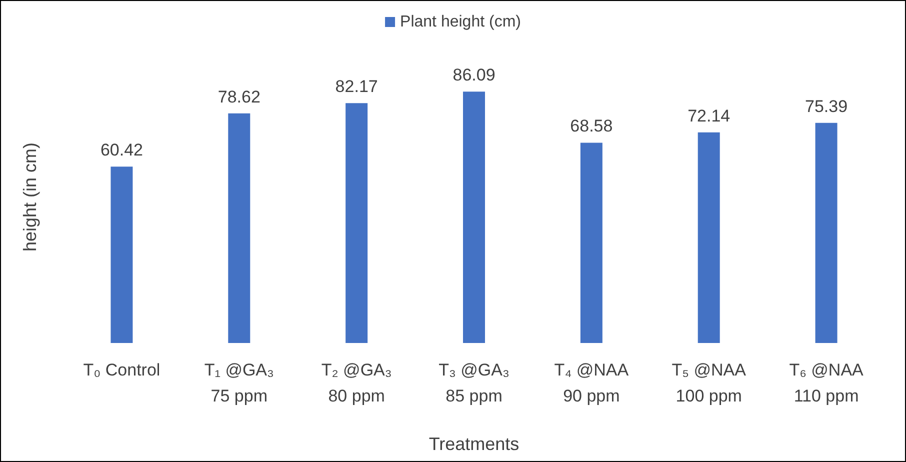  Describe the element at coordinates (356, 86) in the screenshot. I see `data-label: 82.17` at that location.